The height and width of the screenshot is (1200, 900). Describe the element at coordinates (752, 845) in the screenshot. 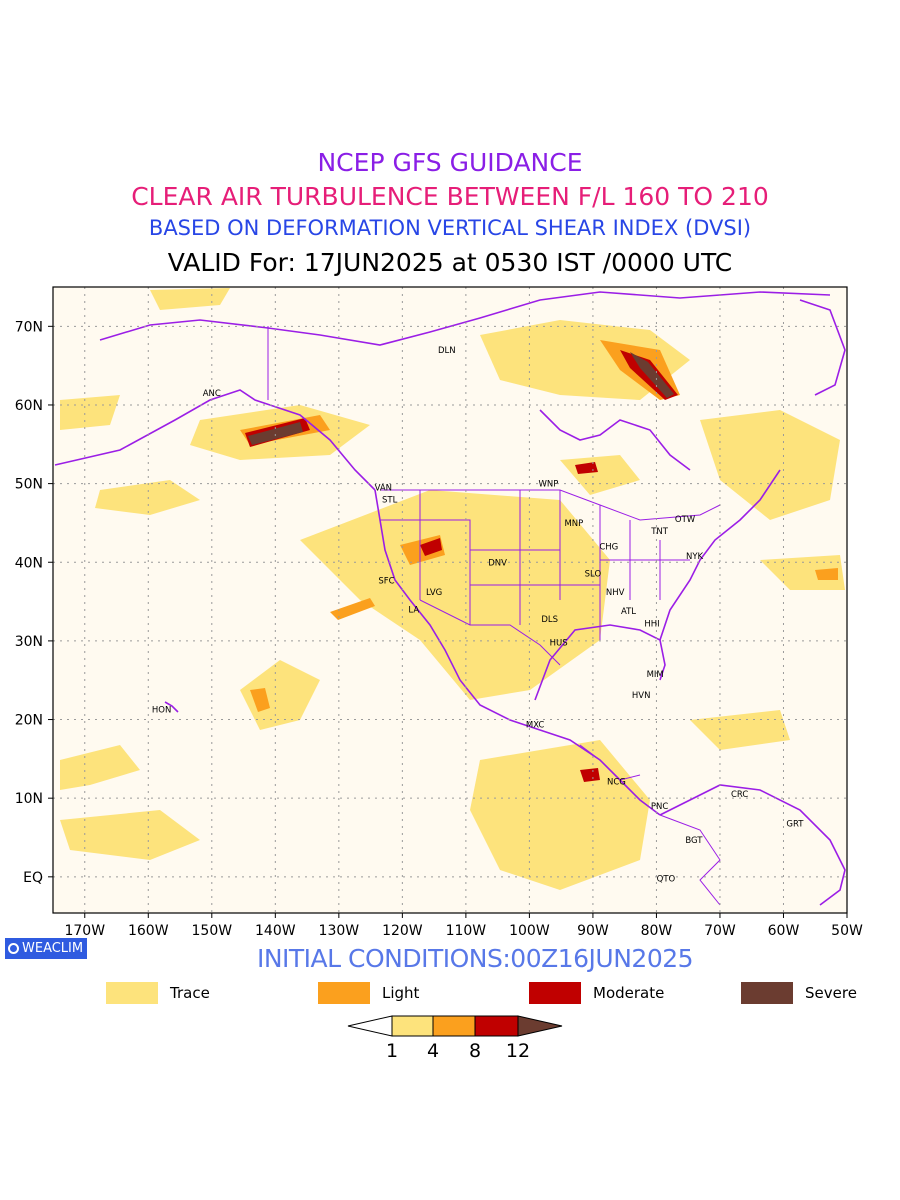

I see `coastline-south-america` at that location.